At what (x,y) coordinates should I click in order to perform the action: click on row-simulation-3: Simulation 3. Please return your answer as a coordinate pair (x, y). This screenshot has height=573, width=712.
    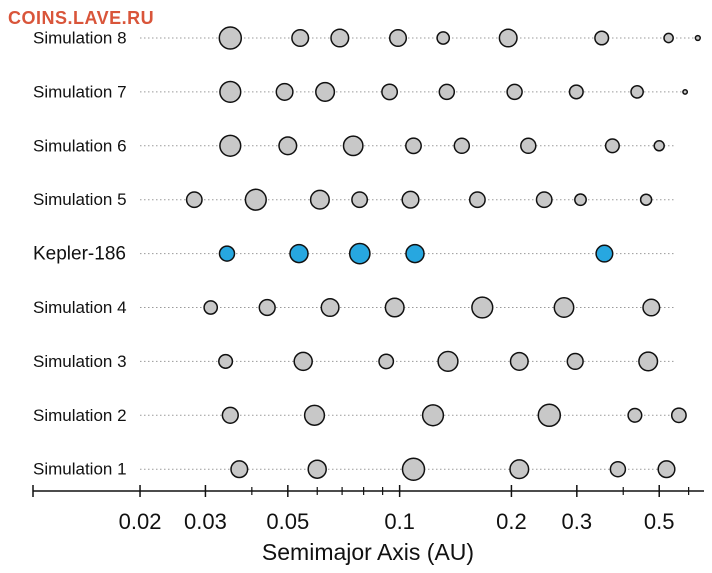
    Looking at the image, I should click on (354, 361).